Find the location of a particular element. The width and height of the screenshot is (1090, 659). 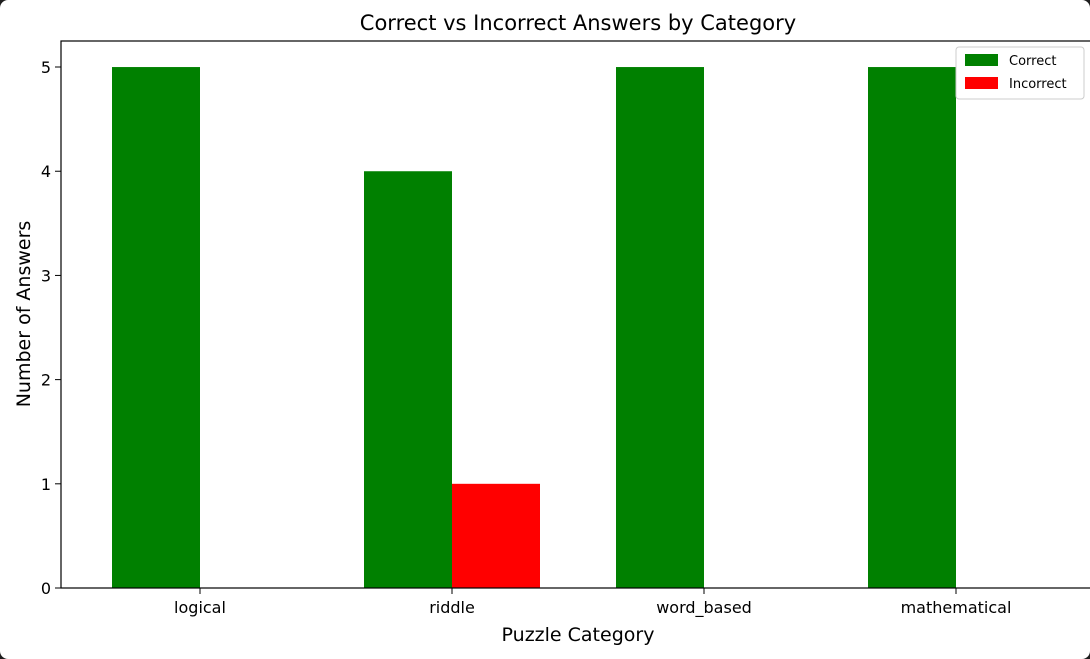

legend: Correct Incorrect is located at coordinates (1020, 73).